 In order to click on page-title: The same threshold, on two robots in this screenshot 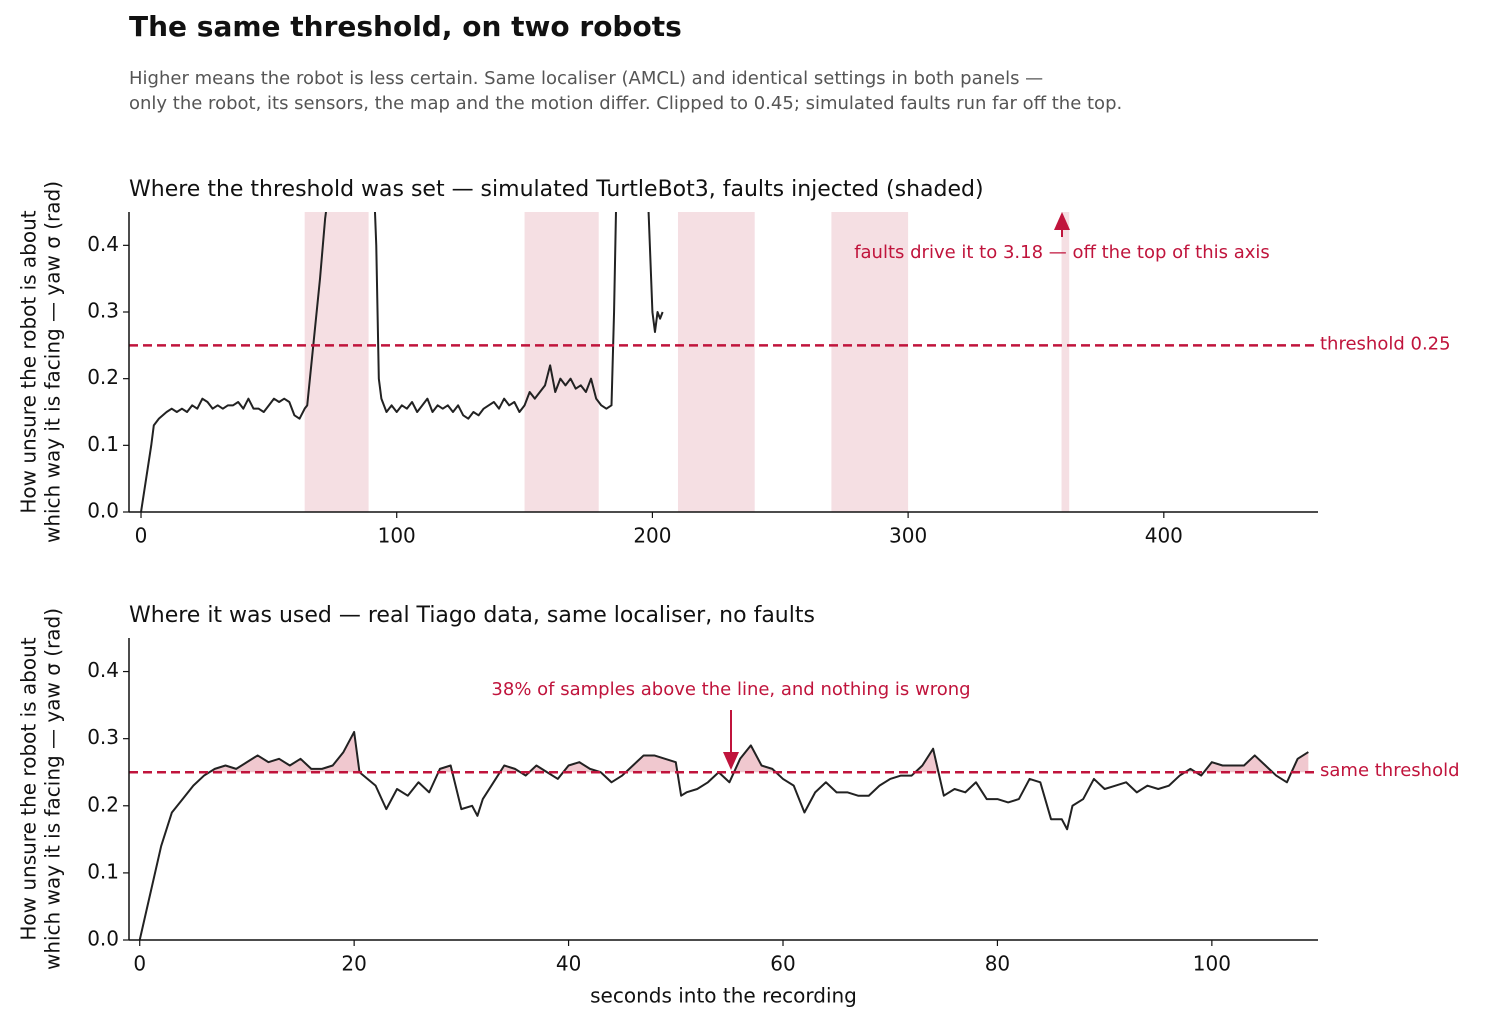, I will do `click(405, 26)`.